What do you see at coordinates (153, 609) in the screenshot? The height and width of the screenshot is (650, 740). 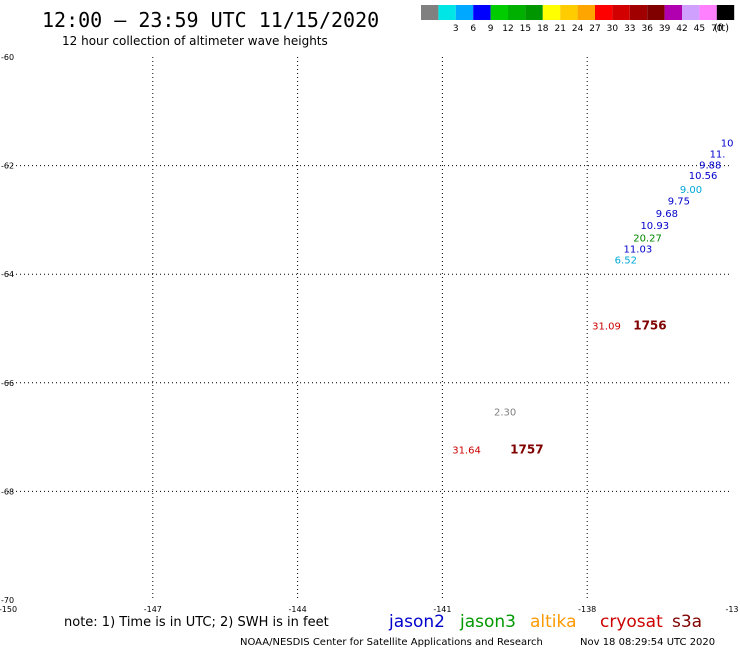 I see `x-tick-label: -147` at bounding box center [153, 609].